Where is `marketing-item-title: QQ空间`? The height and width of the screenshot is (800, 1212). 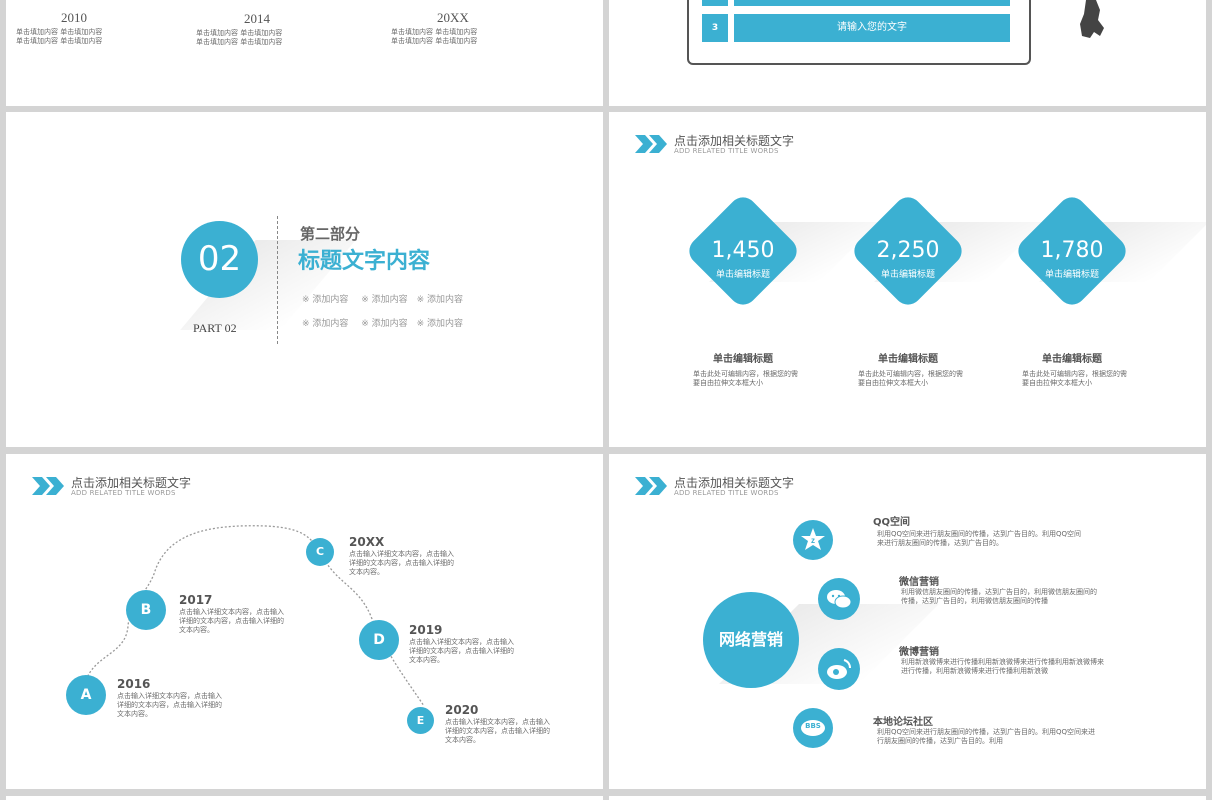 marketing-item-title: QQ空间 is located at coordinates (892, 522).